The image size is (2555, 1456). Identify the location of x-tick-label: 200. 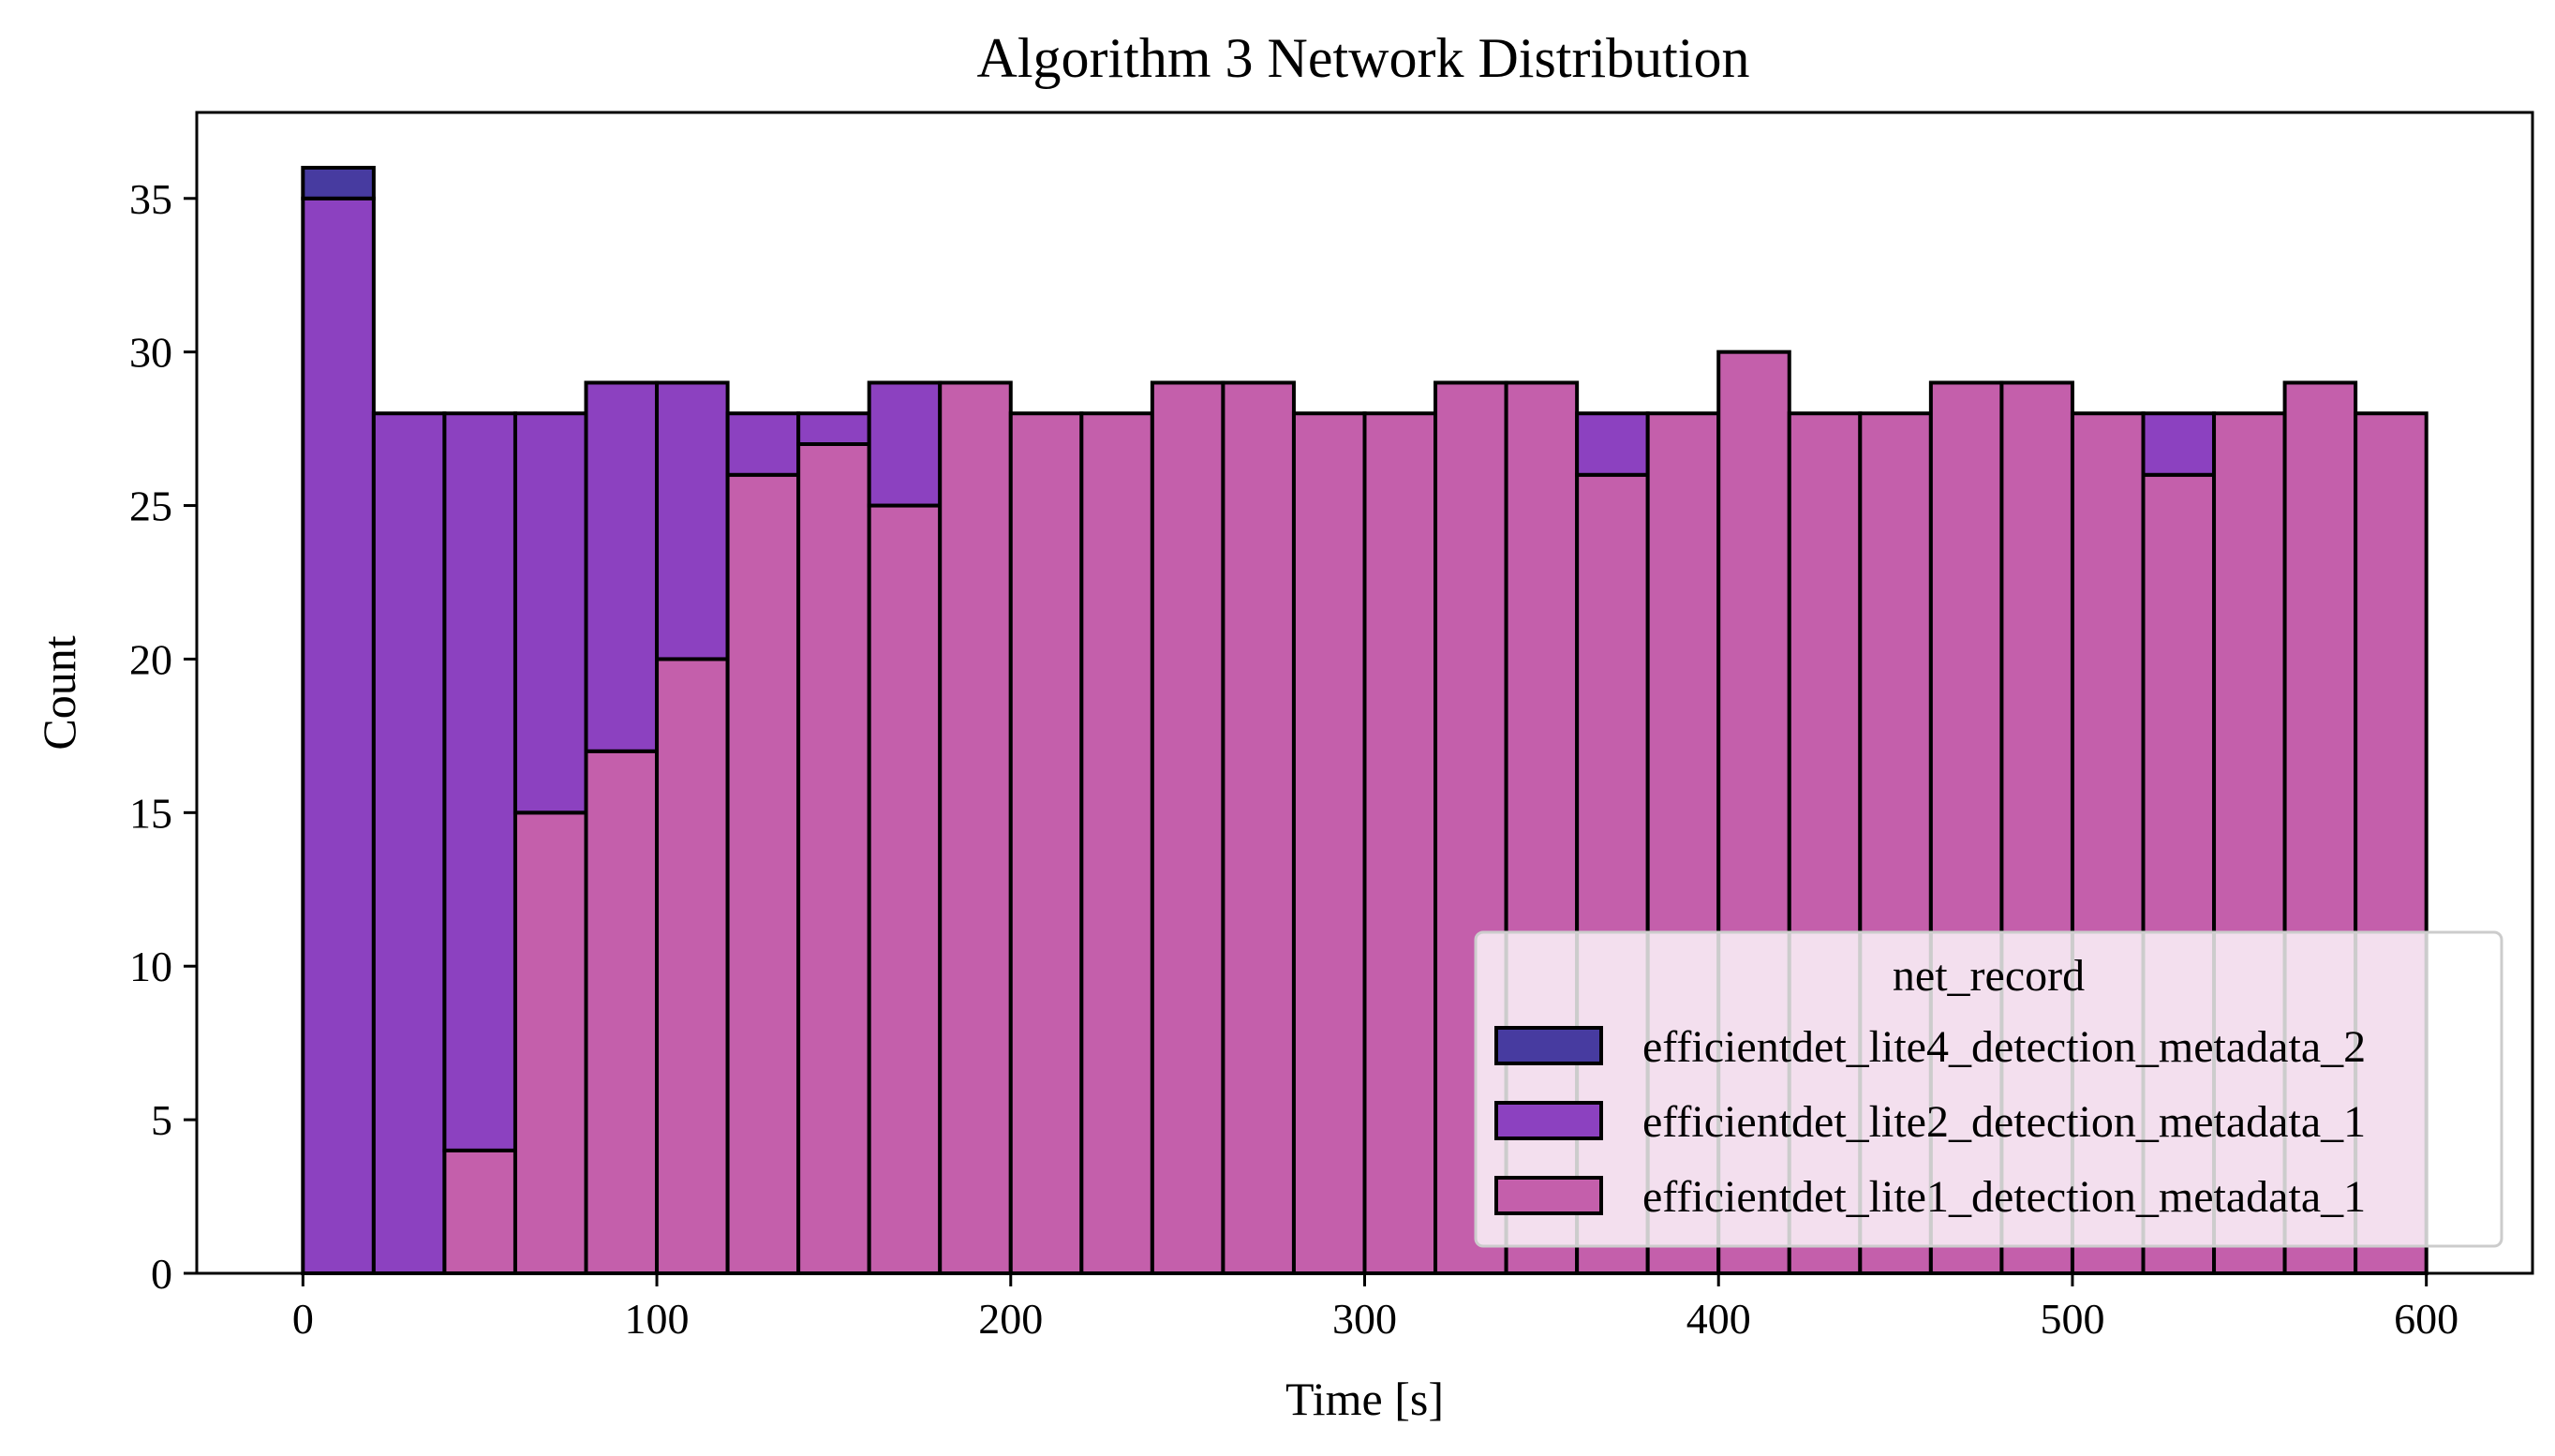
(1011, 1319).